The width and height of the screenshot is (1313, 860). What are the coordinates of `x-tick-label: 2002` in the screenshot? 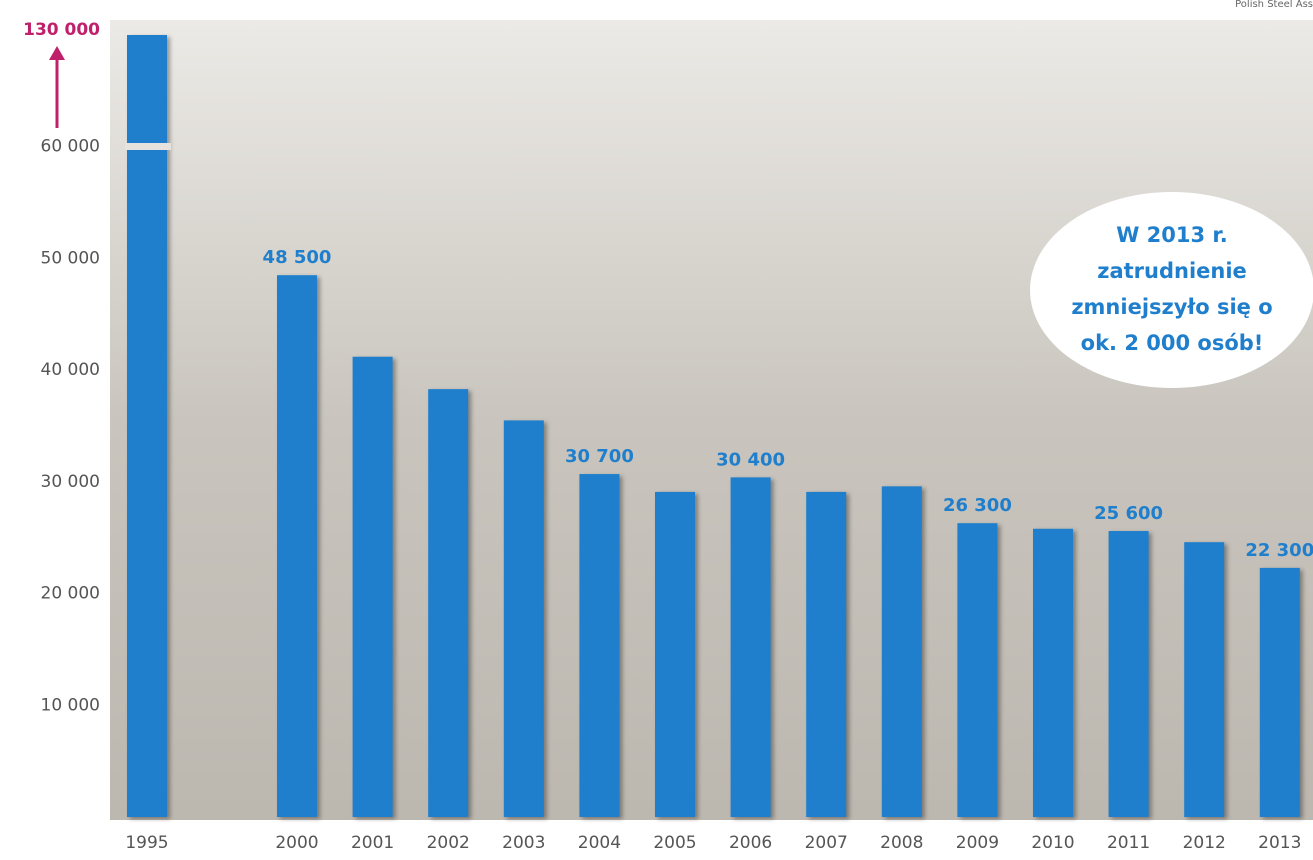 It's located at (448, 843).